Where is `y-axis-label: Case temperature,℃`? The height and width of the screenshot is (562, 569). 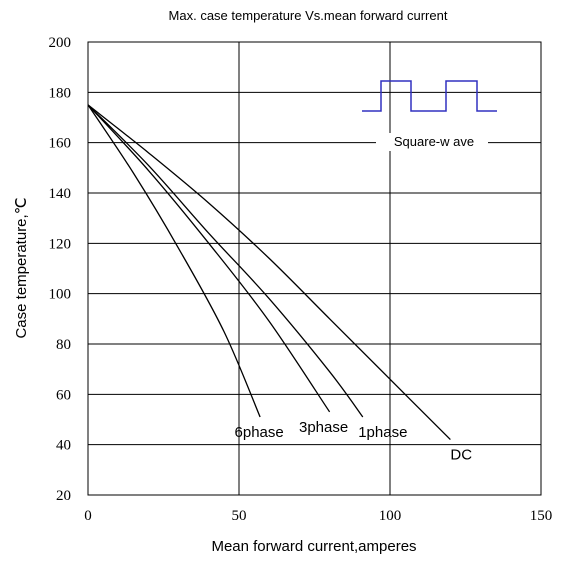
y-axis-label: Case temperature,℃ is located at coordinates (21, 267).